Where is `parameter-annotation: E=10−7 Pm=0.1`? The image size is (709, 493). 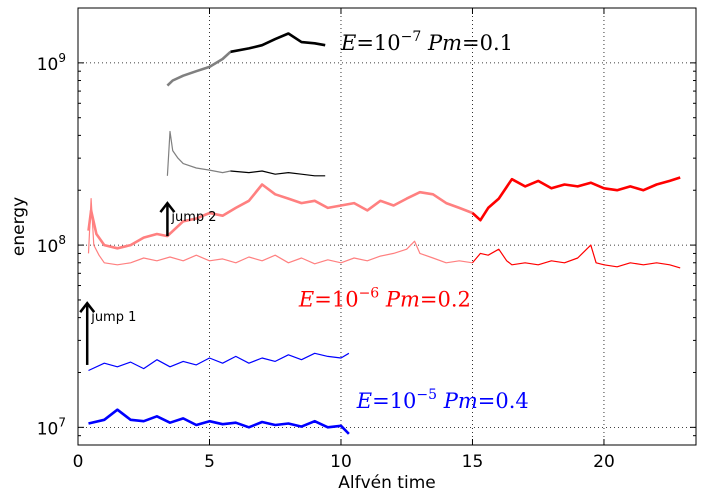 parameter-annotation: E=10−7 Pm=0.1 is located at coordinates (426, 42).